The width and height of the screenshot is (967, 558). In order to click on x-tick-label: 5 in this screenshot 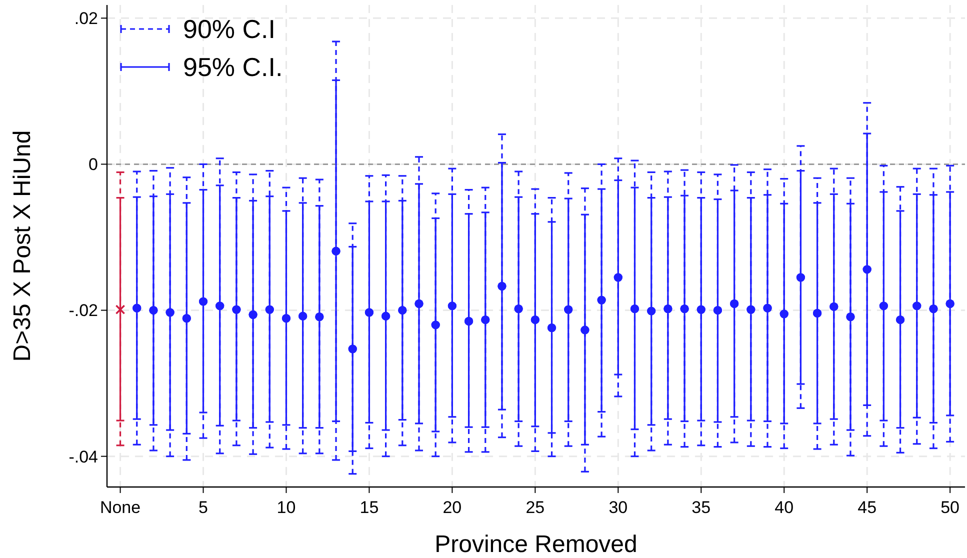, I will do `click(203, 507)`.